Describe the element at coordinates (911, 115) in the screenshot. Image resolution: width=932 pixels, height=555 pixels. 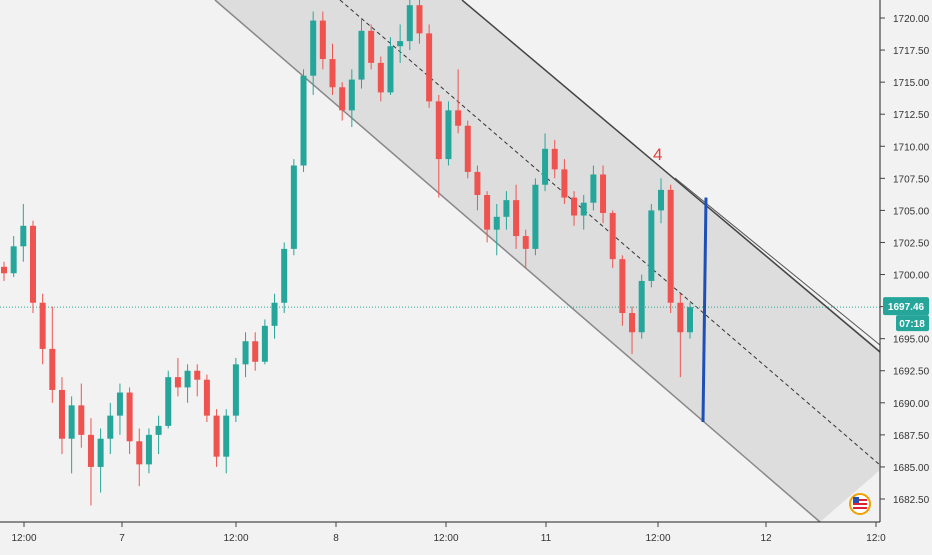
I see `y-tick-label: 1712.50` at that location.